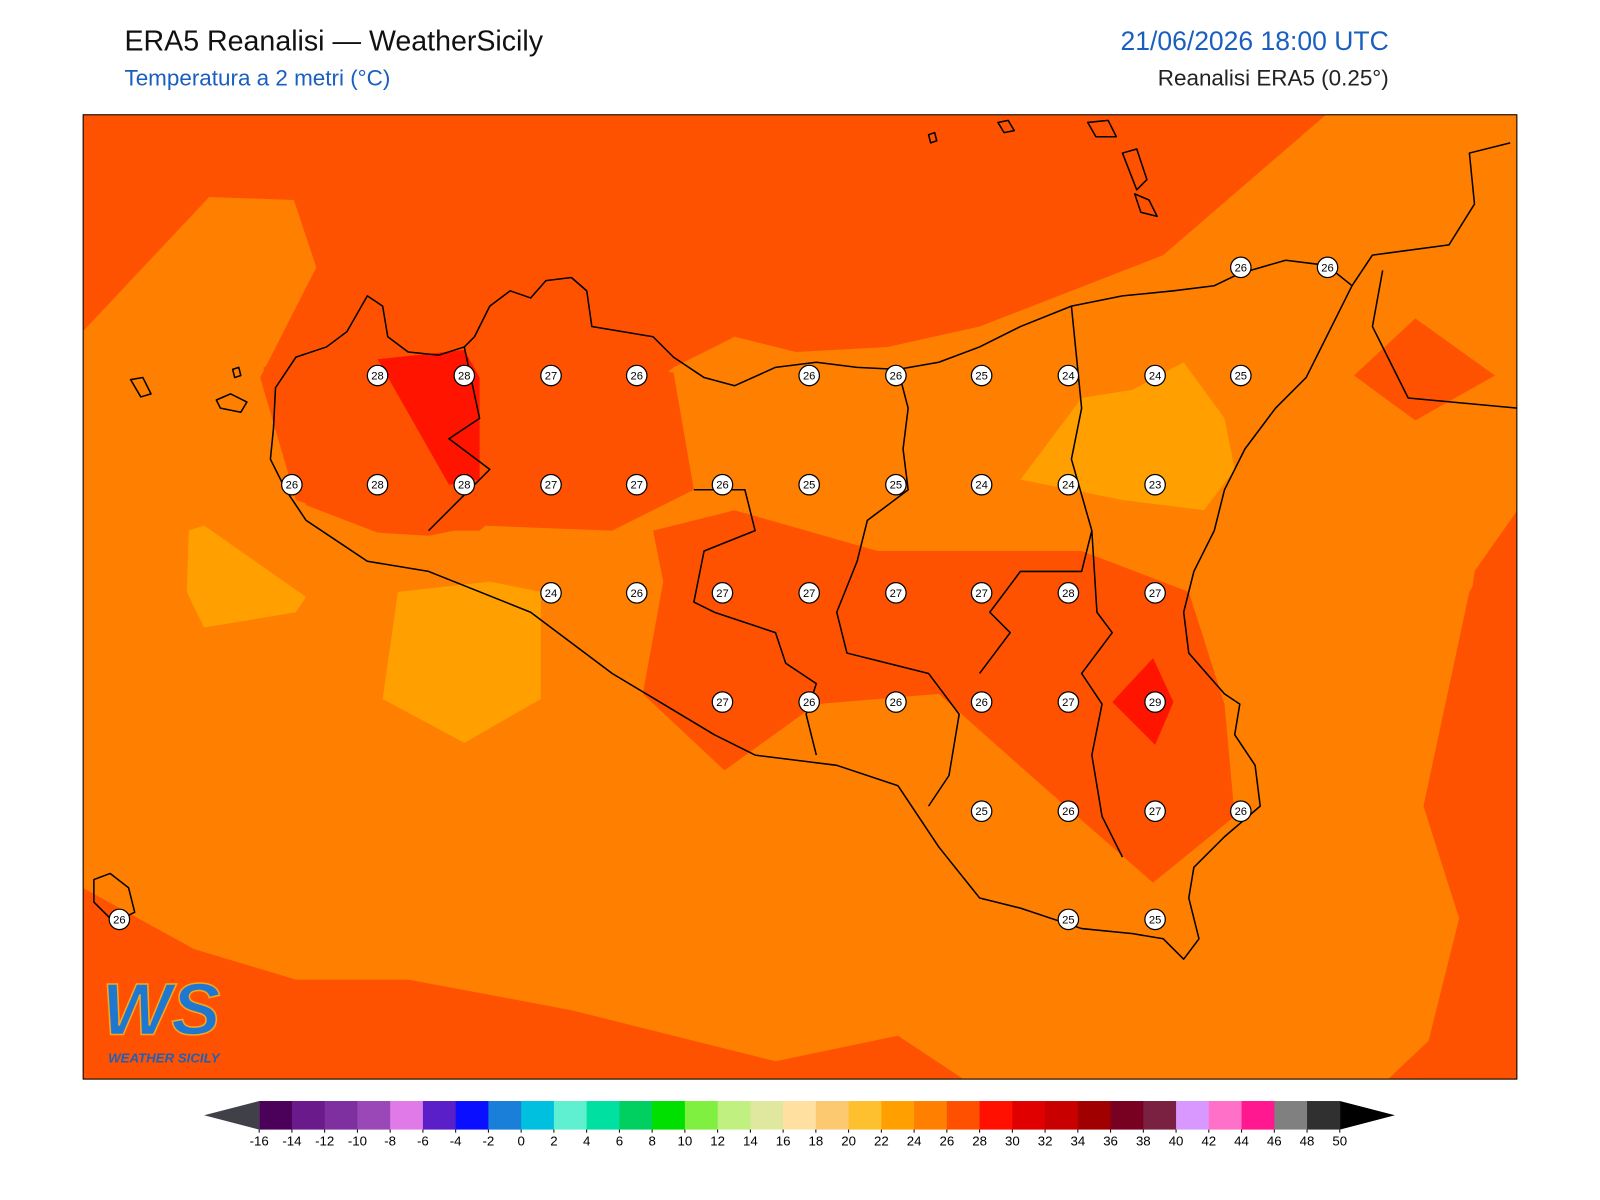  Describe the element at coordinates (324, 1140) in the screenshot. I see `colorbar-tick-label: -12` at that location.